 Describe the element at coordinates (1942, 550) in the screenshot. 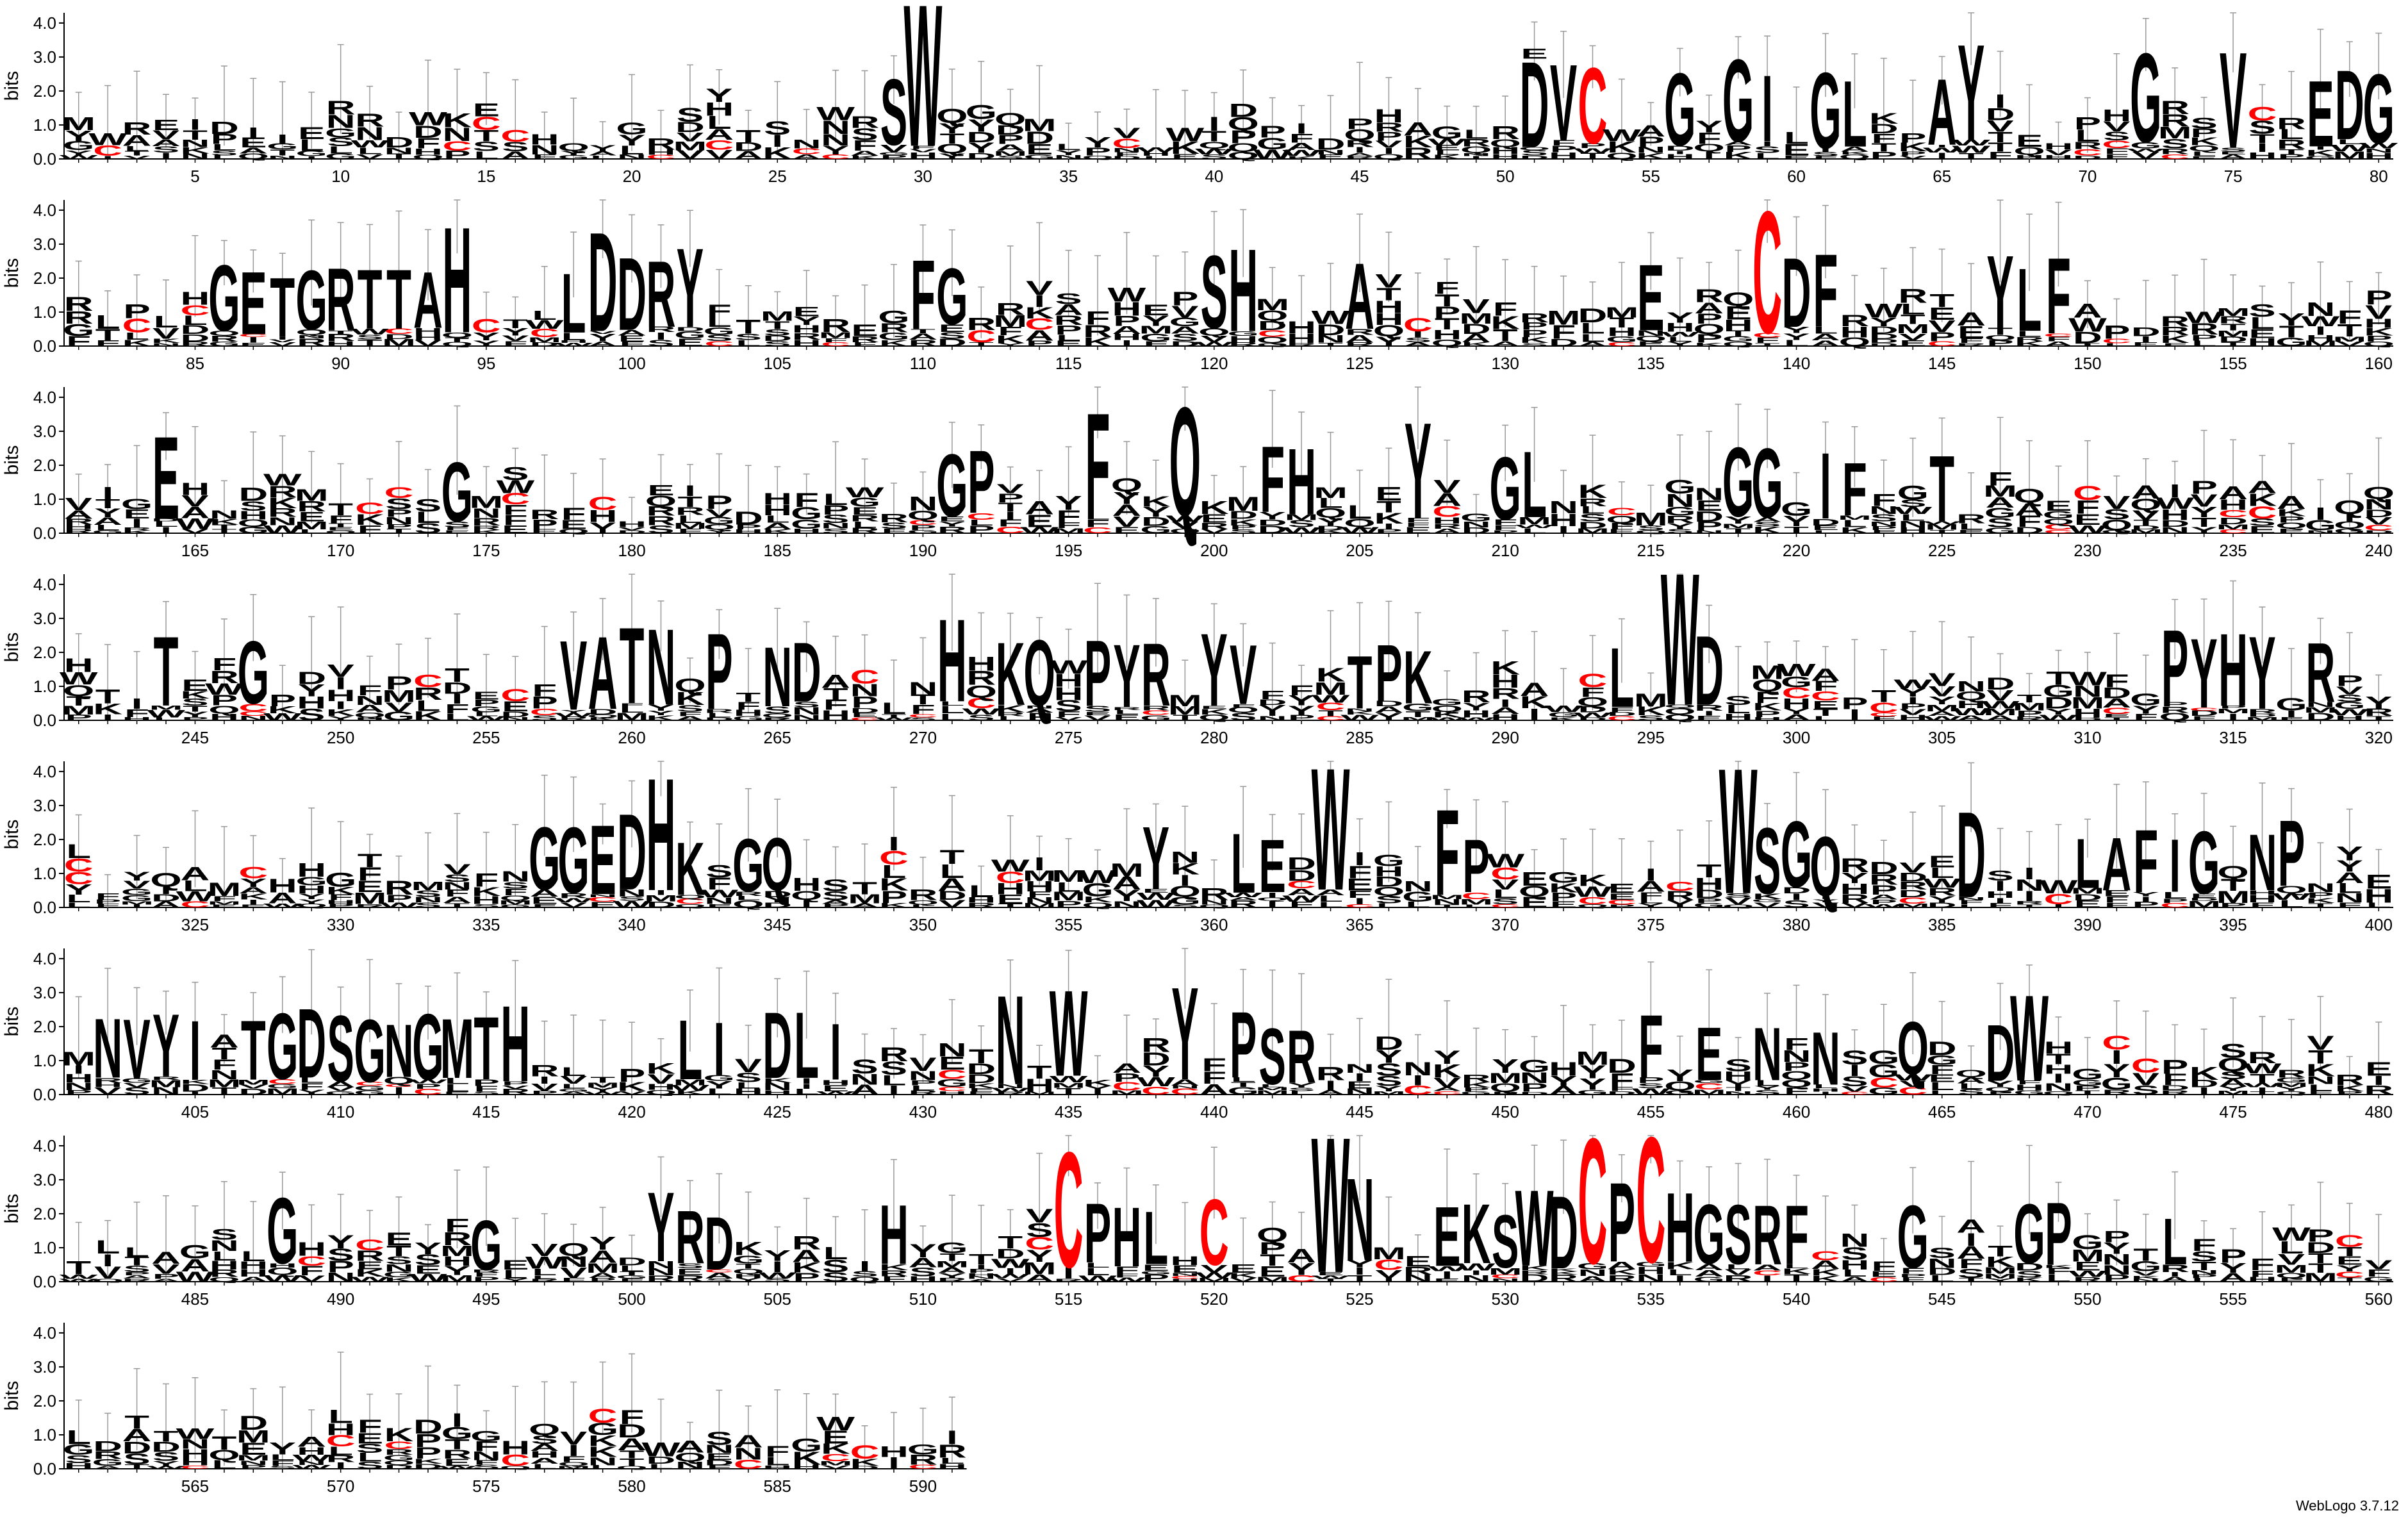

I see `x-tick-label: 225` at that location.